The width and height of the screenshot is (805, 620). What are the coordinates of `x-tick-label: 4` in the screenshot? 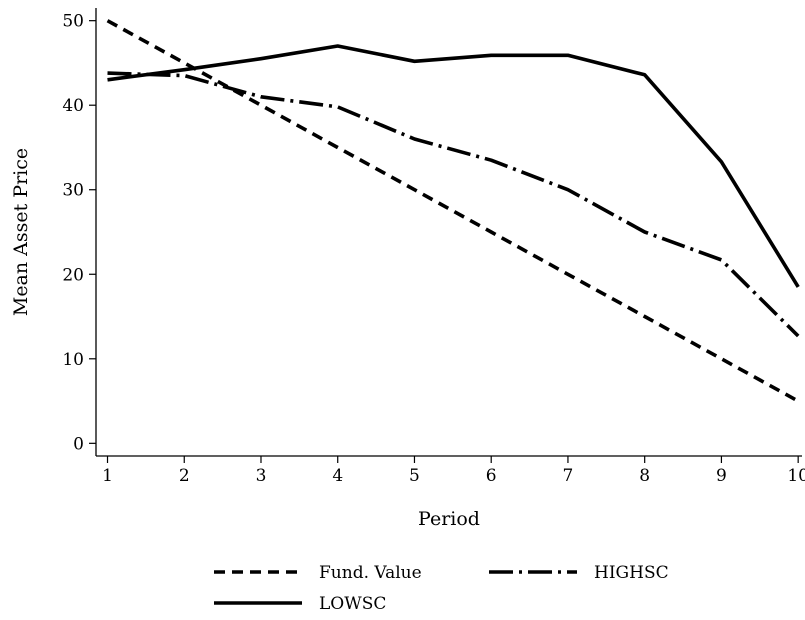 It's located at (337, 476).